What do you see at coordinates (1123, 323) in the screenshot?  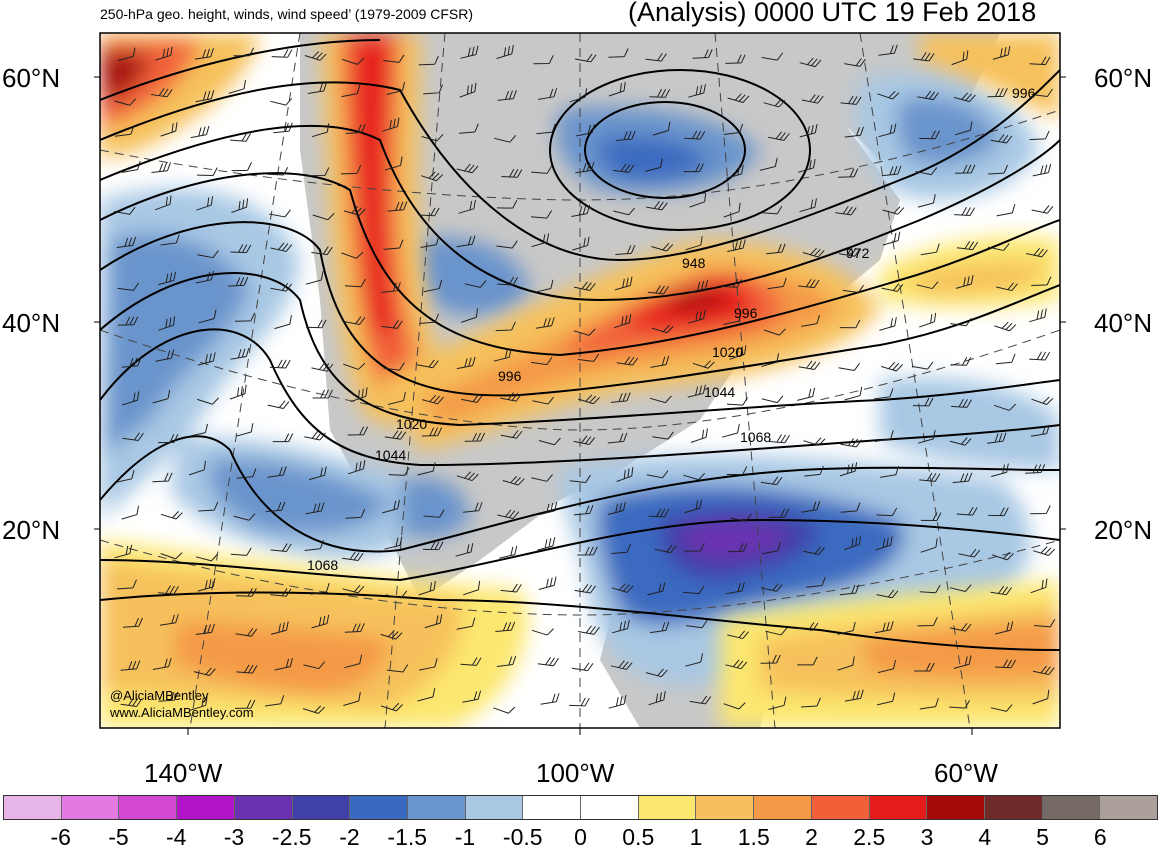 I see `lat-label-right: 40°N` at bounding box center [1123, 323].